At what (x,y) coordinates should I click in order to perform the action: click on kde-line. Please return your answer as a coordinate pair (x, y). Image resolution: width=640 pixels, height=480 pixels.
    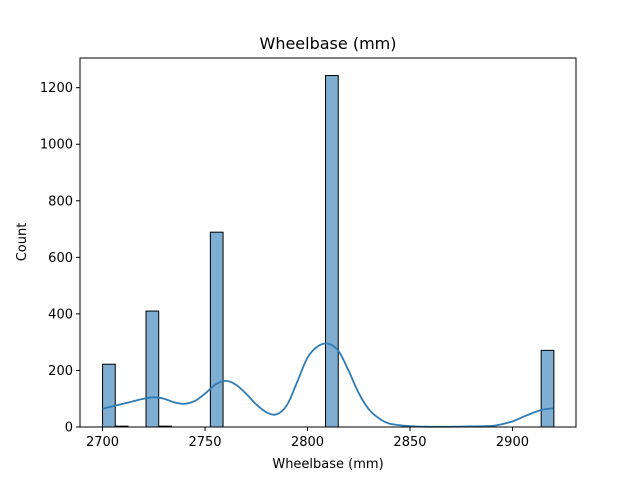
    Looking at the image, I should click on (328, 385).